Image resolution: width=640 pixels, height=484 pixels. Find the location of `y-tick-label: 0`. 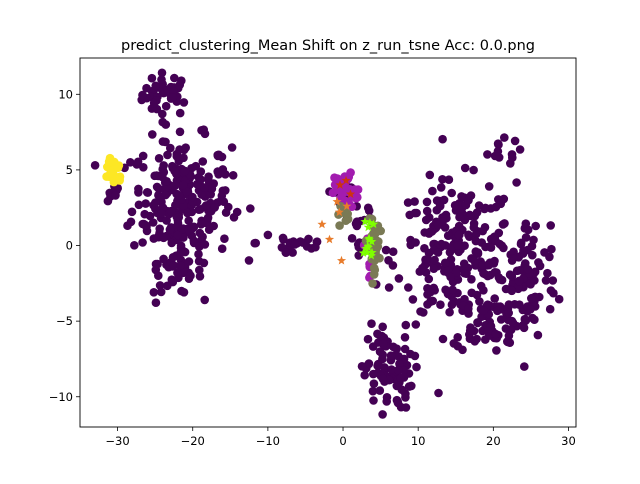

y-tick-label: 0 is located at coordinates (69, 246).